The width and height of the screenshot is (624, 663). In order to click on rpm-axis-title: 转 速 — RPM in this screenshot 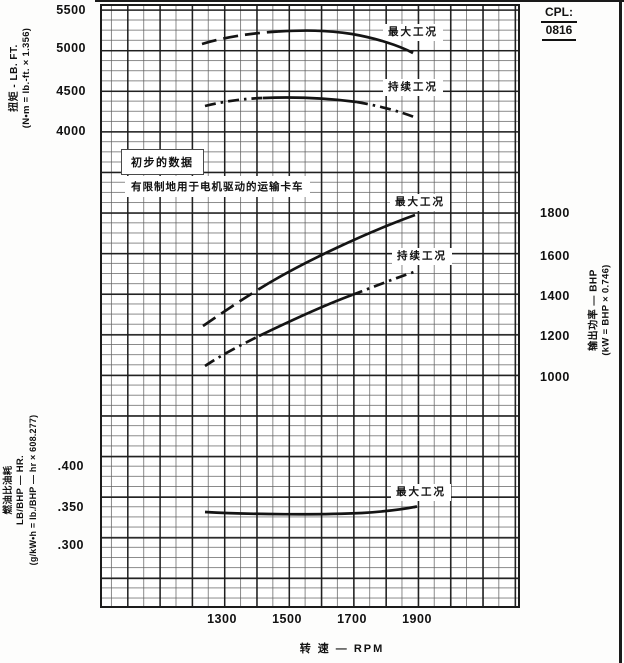, I will do `click(342, 649)`.